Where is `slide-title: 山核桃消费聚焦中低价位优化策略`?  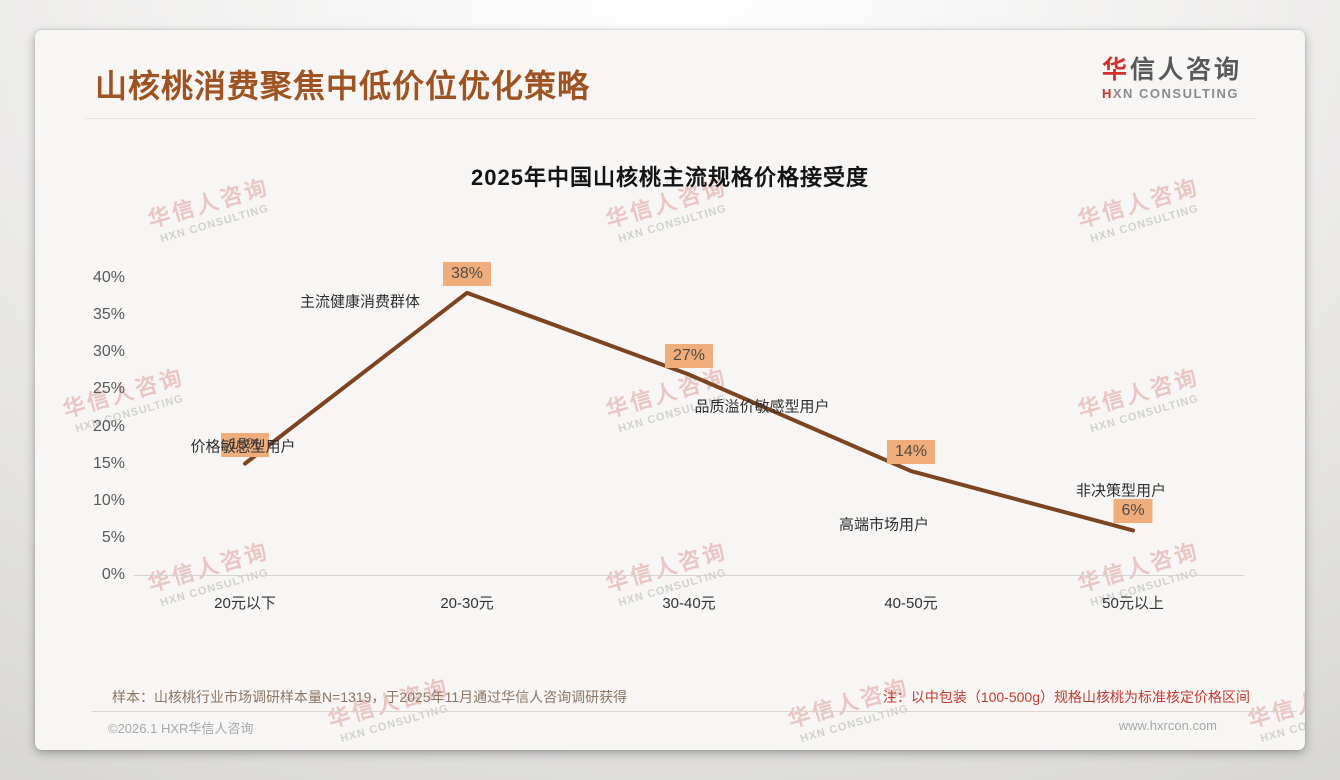
slide-title: 山核桃消费聚焦中低价位优化策略 is located at coordinates (342, 86).